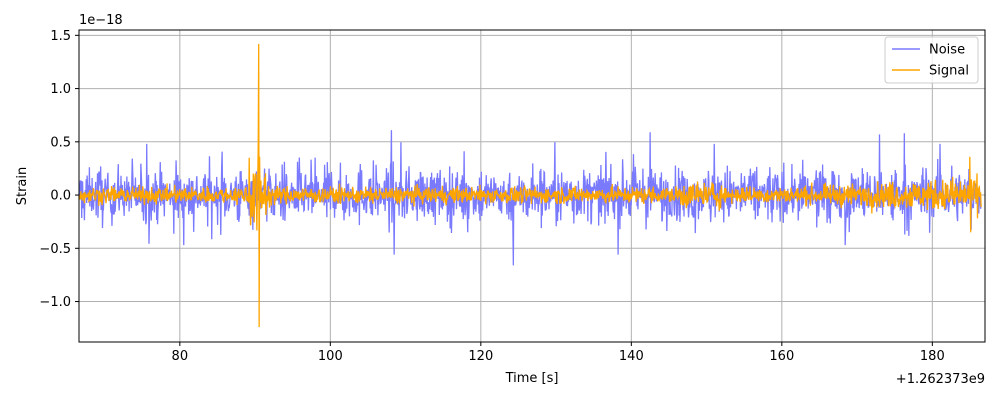  What do you see at coordinates (55, 249) in the screenshot?
I see `y-tick-label: −0.5` at bounding box center [55, 249].